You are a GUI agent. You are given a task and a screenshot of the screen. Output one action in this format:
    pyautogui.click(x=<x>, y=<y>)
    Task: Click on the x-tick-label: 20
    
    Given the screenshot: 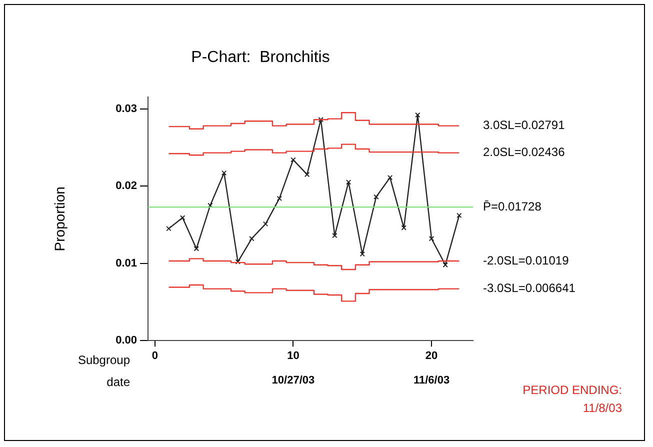 What is the action you would take?
    pyautogui.click(x=431, y=356)
    